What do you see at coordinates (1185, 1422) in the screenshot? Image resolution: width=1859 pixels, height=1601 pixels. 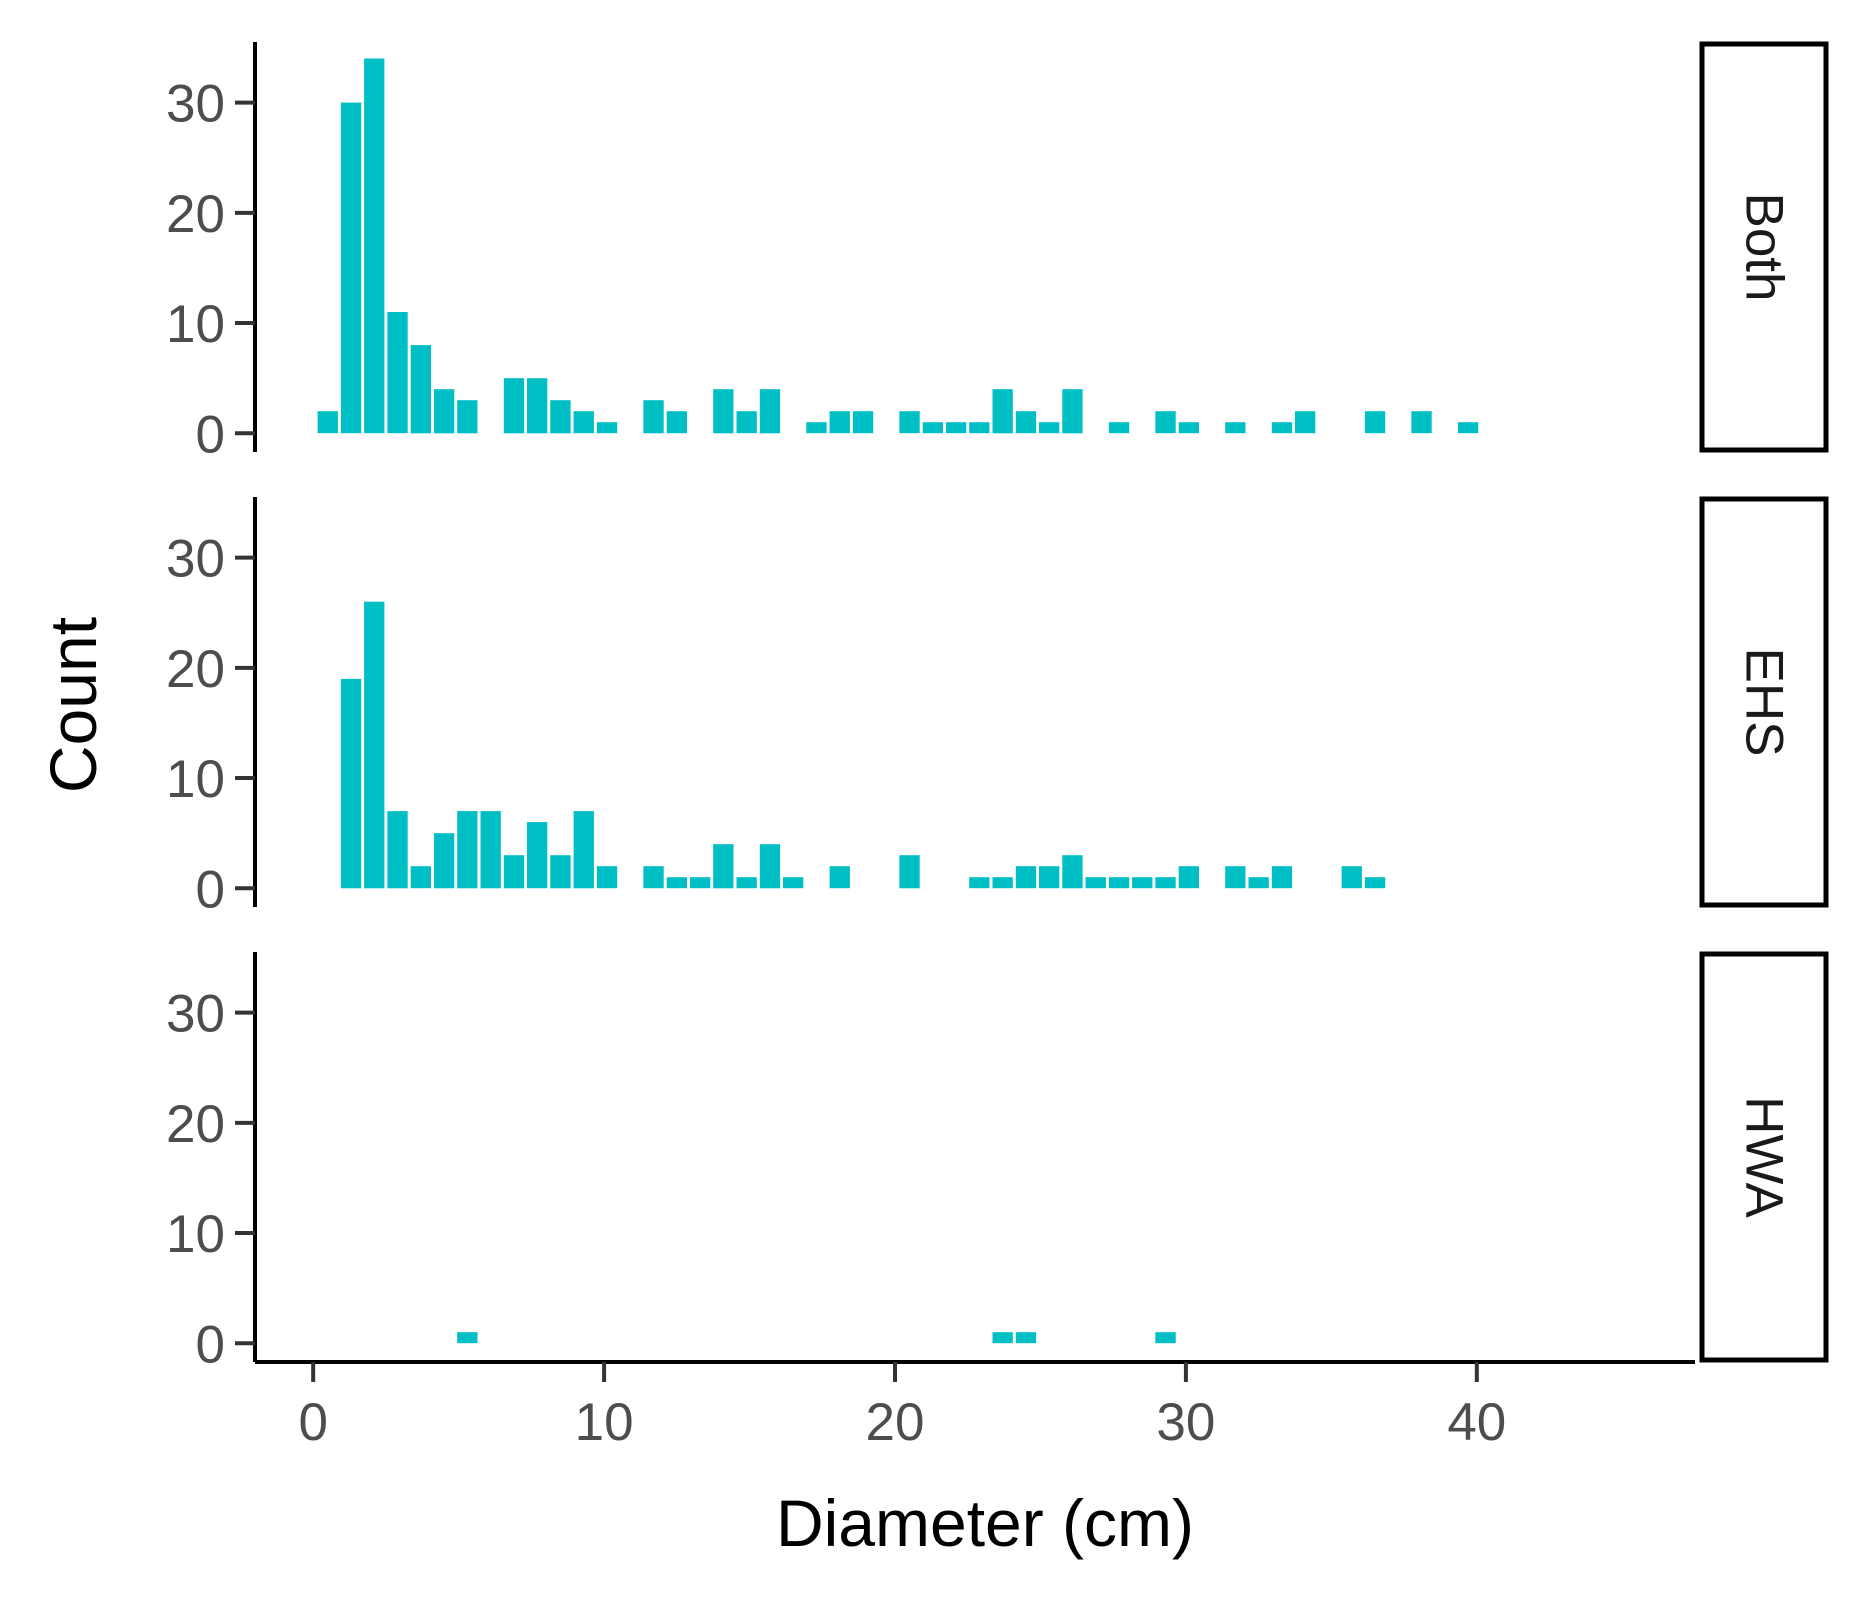 I see `x-tick-label: 30` at bounding box center [1185, 1422].